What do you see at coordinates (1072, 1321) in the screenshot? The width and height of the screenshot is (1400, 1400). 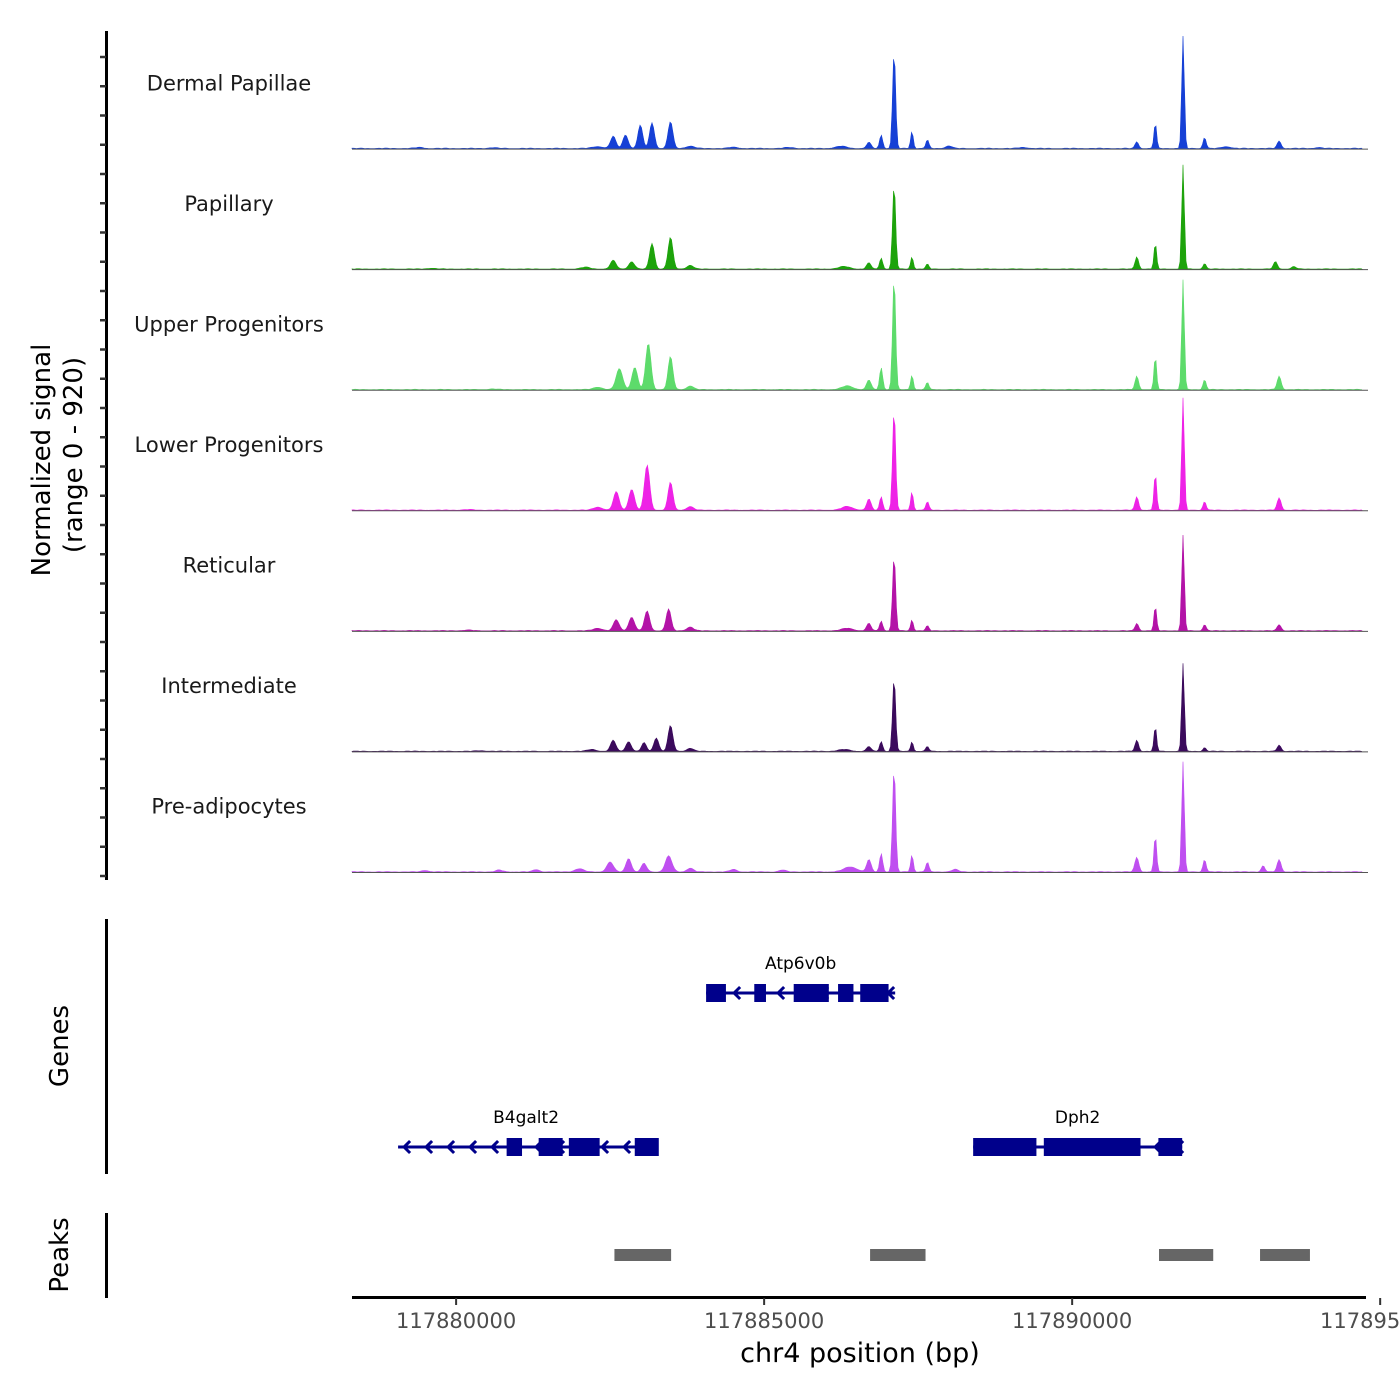 I see `x-tick-label: 117890000` at bounding box center [1072, 1321].